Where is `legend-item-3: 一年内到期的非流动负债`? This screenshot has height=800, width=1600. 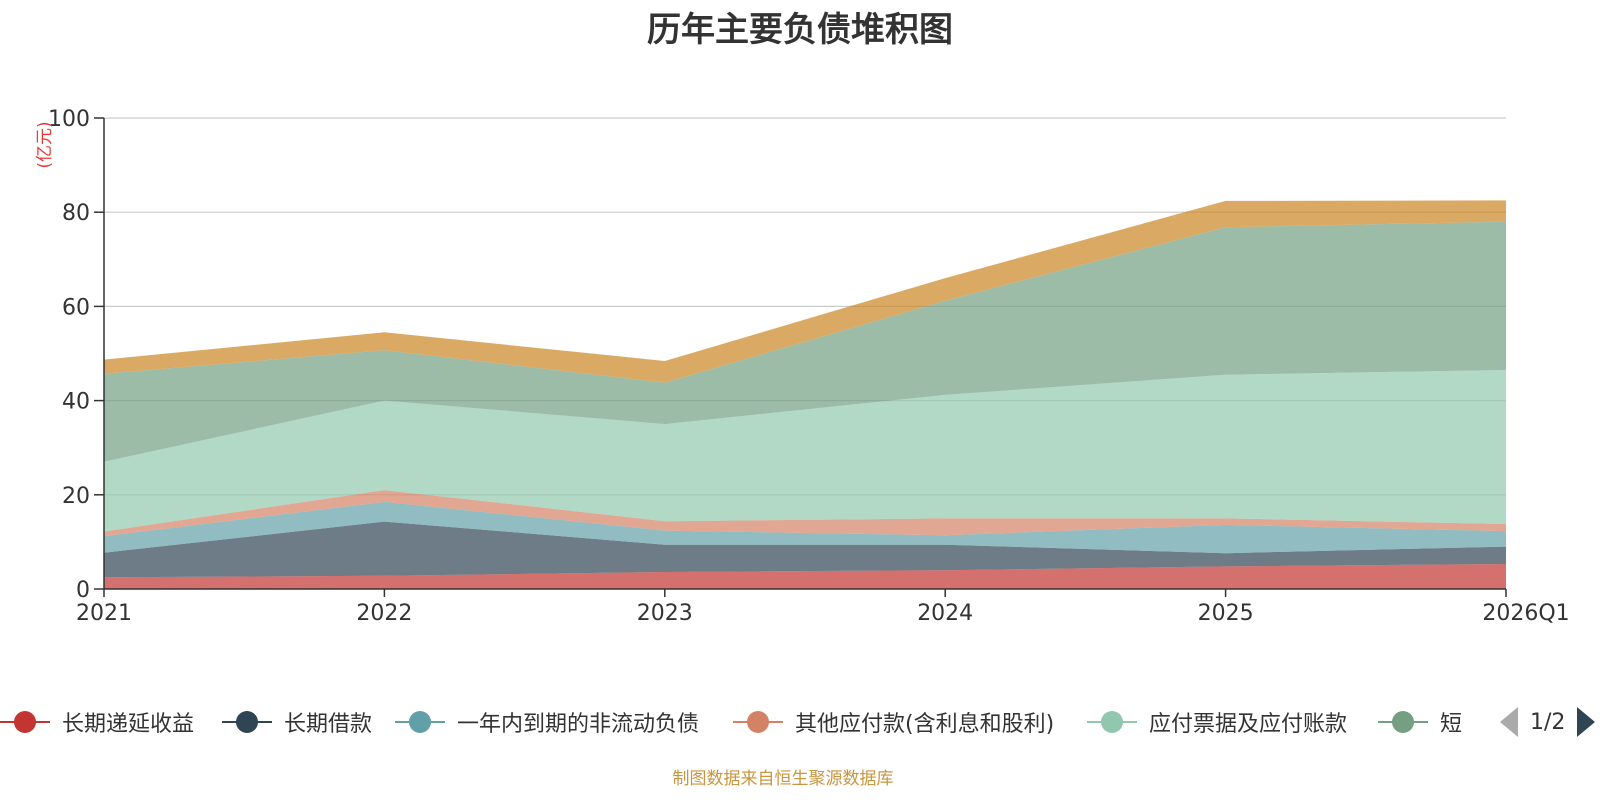 legend-item-3: 一年内到期的非流动负债 is located at coordinates (547, 722).